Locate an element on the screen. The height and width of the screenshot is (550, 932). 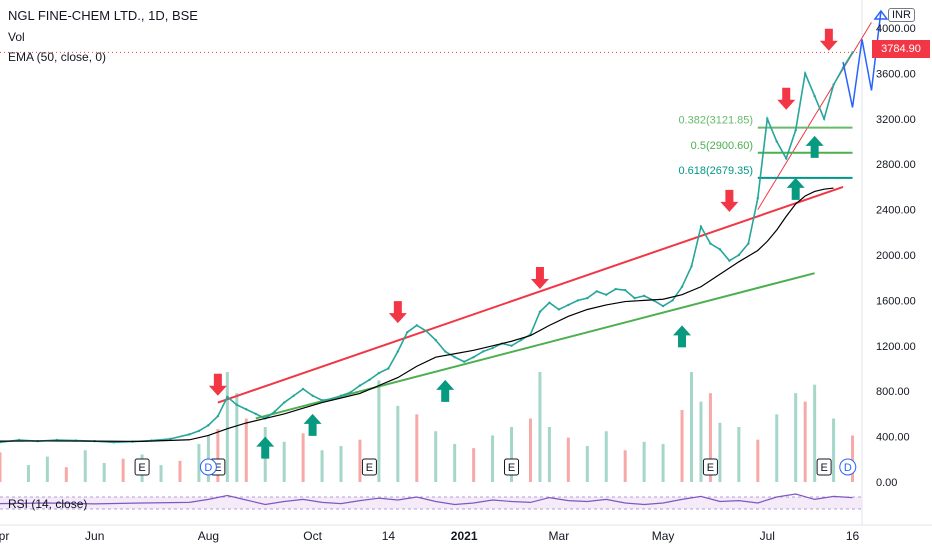
y-tick-label: 0.00 is located at coordinates (886, 483).